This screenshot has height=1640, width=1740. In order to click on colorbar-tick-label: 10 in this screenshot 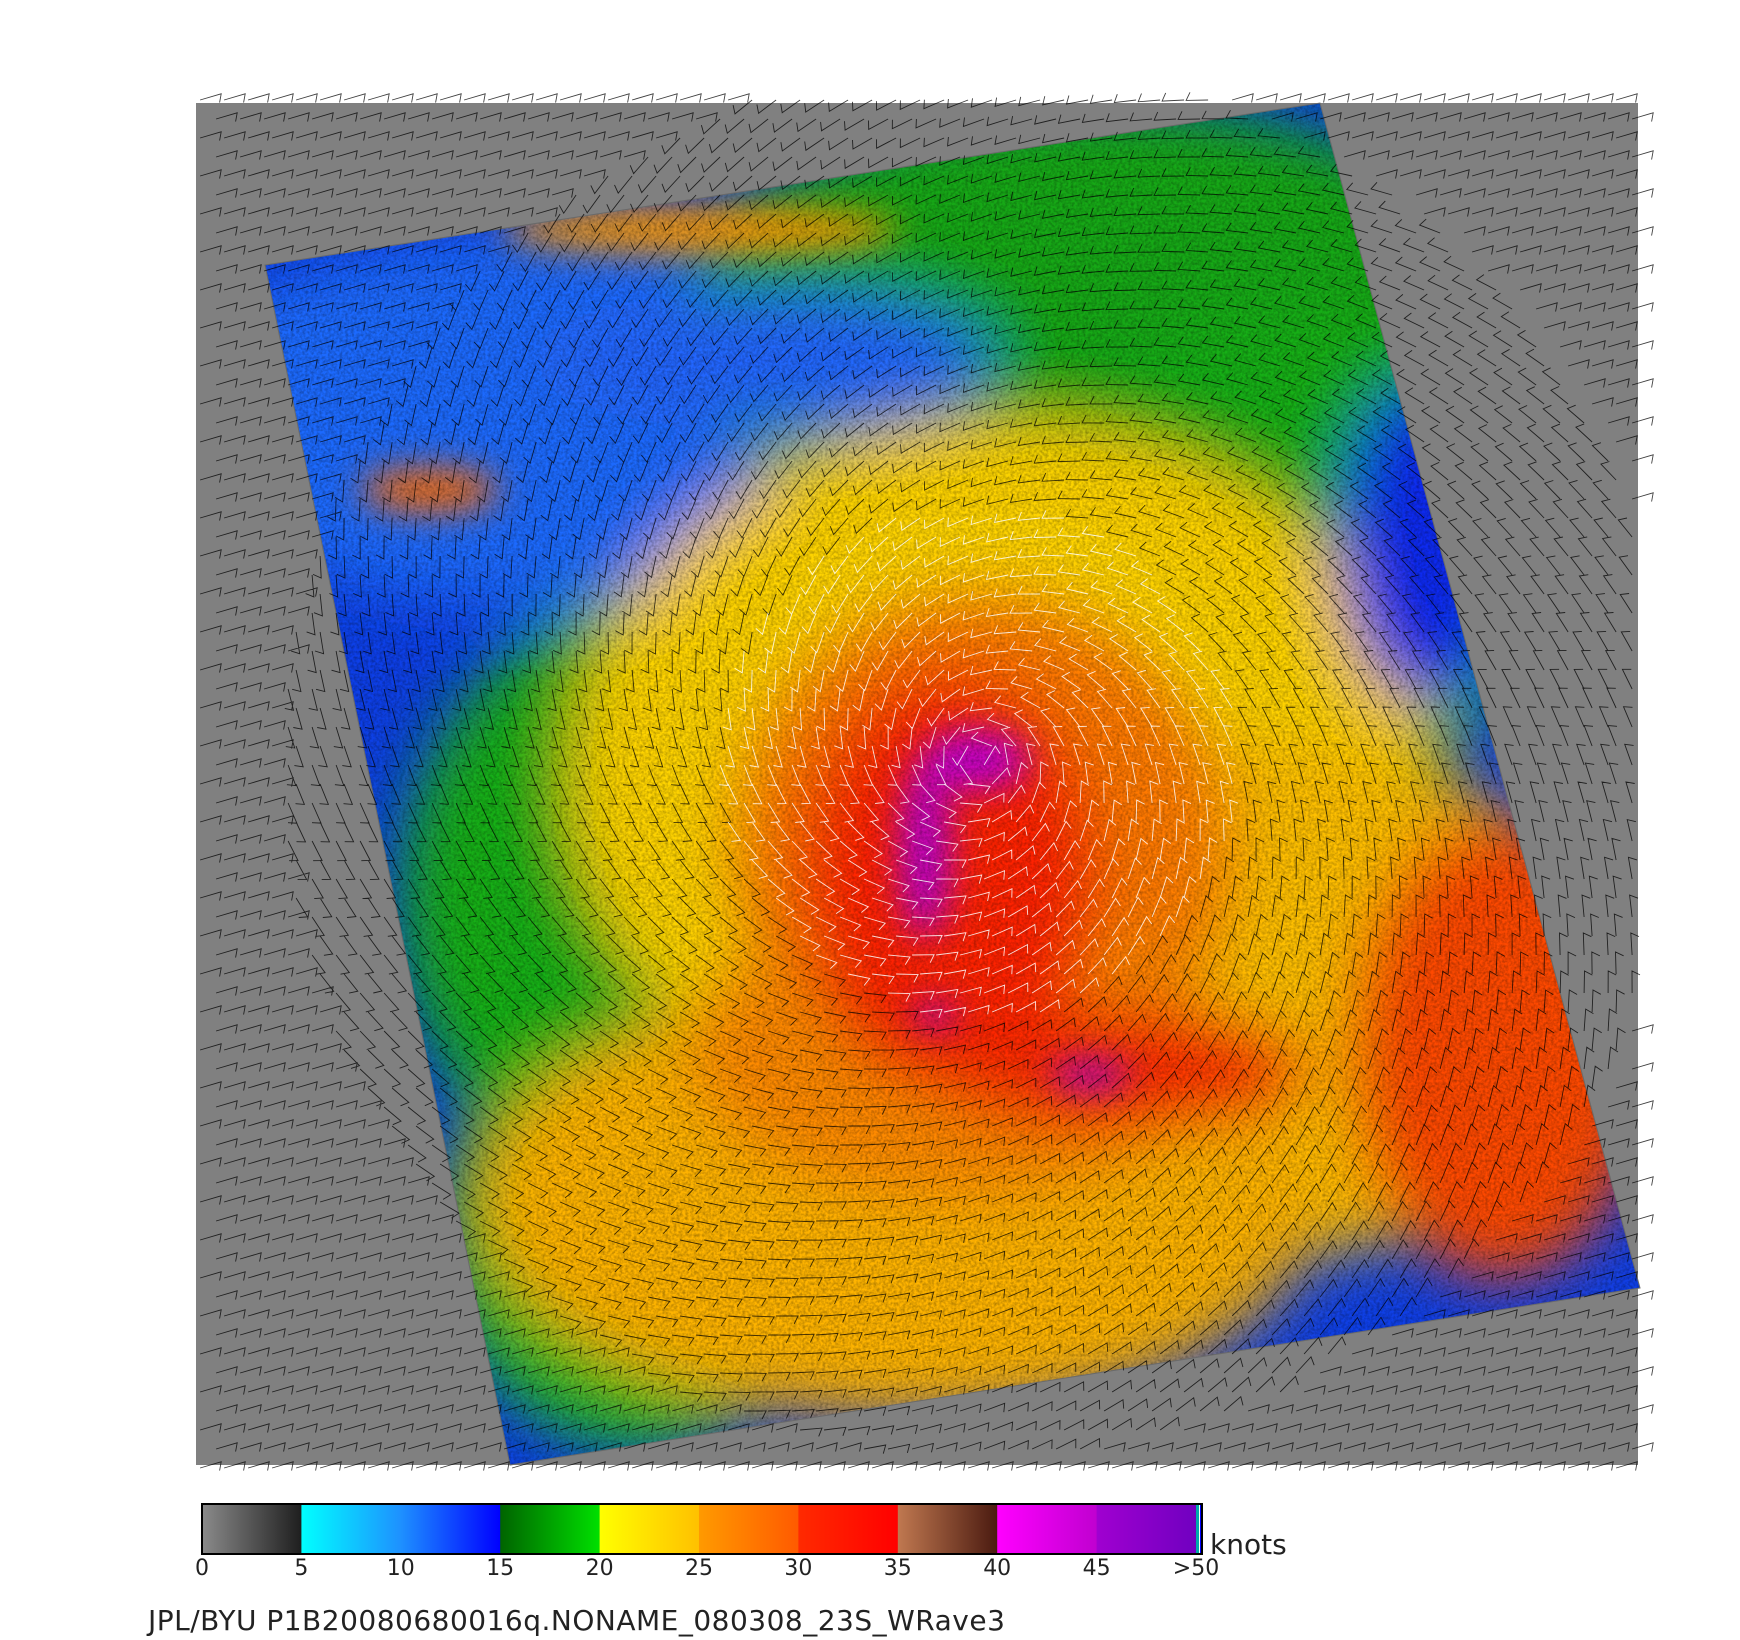, I will do `click(400, 1568)`.